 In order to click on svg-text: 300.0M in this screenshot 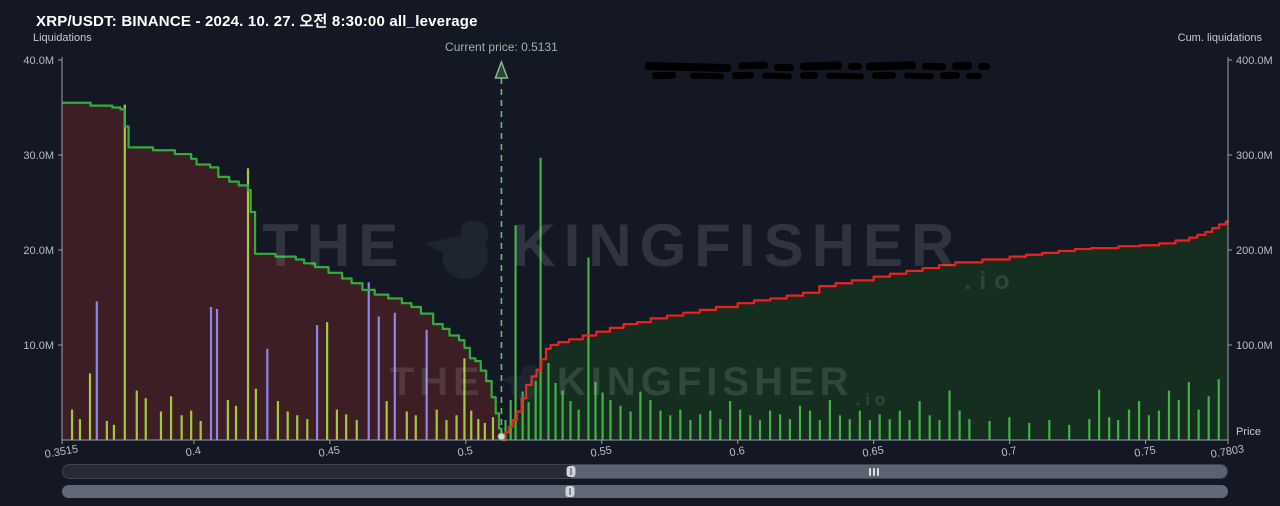, I will do `click(1254, 156)`.